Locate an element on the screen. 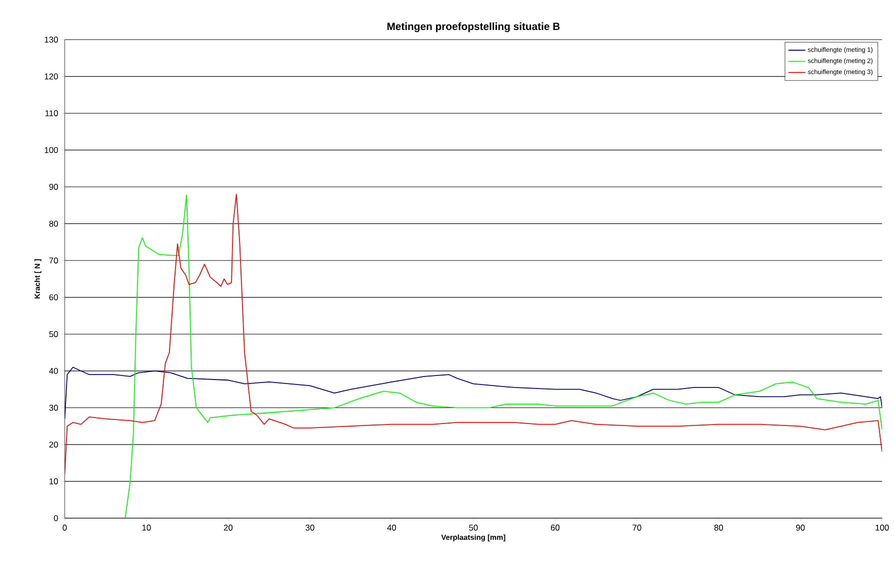 This screenshot has width=894, height=565. y-tick-label: 80 is located at coordinates (53, 223).